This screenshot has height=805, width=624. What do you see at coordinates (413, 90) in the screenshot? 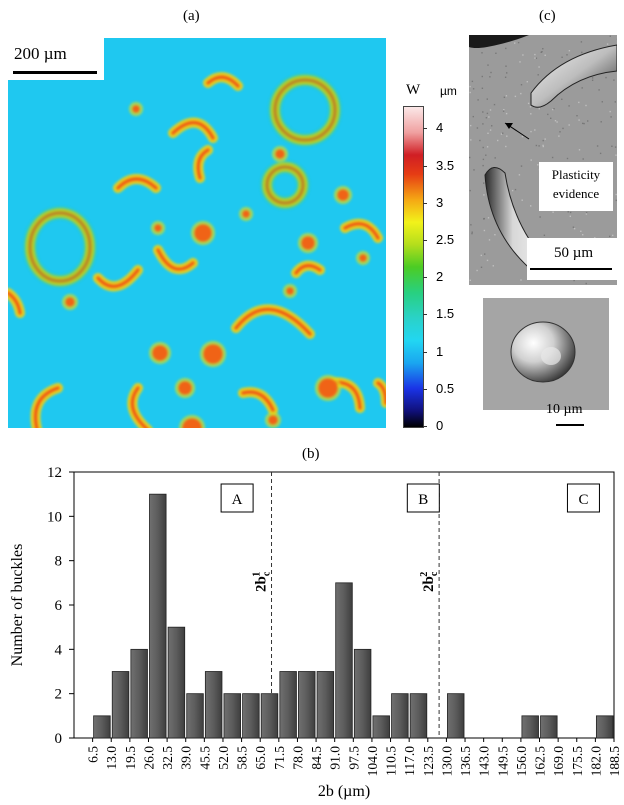
I see `colorbar-title: W` at bounding box center [413, 90].